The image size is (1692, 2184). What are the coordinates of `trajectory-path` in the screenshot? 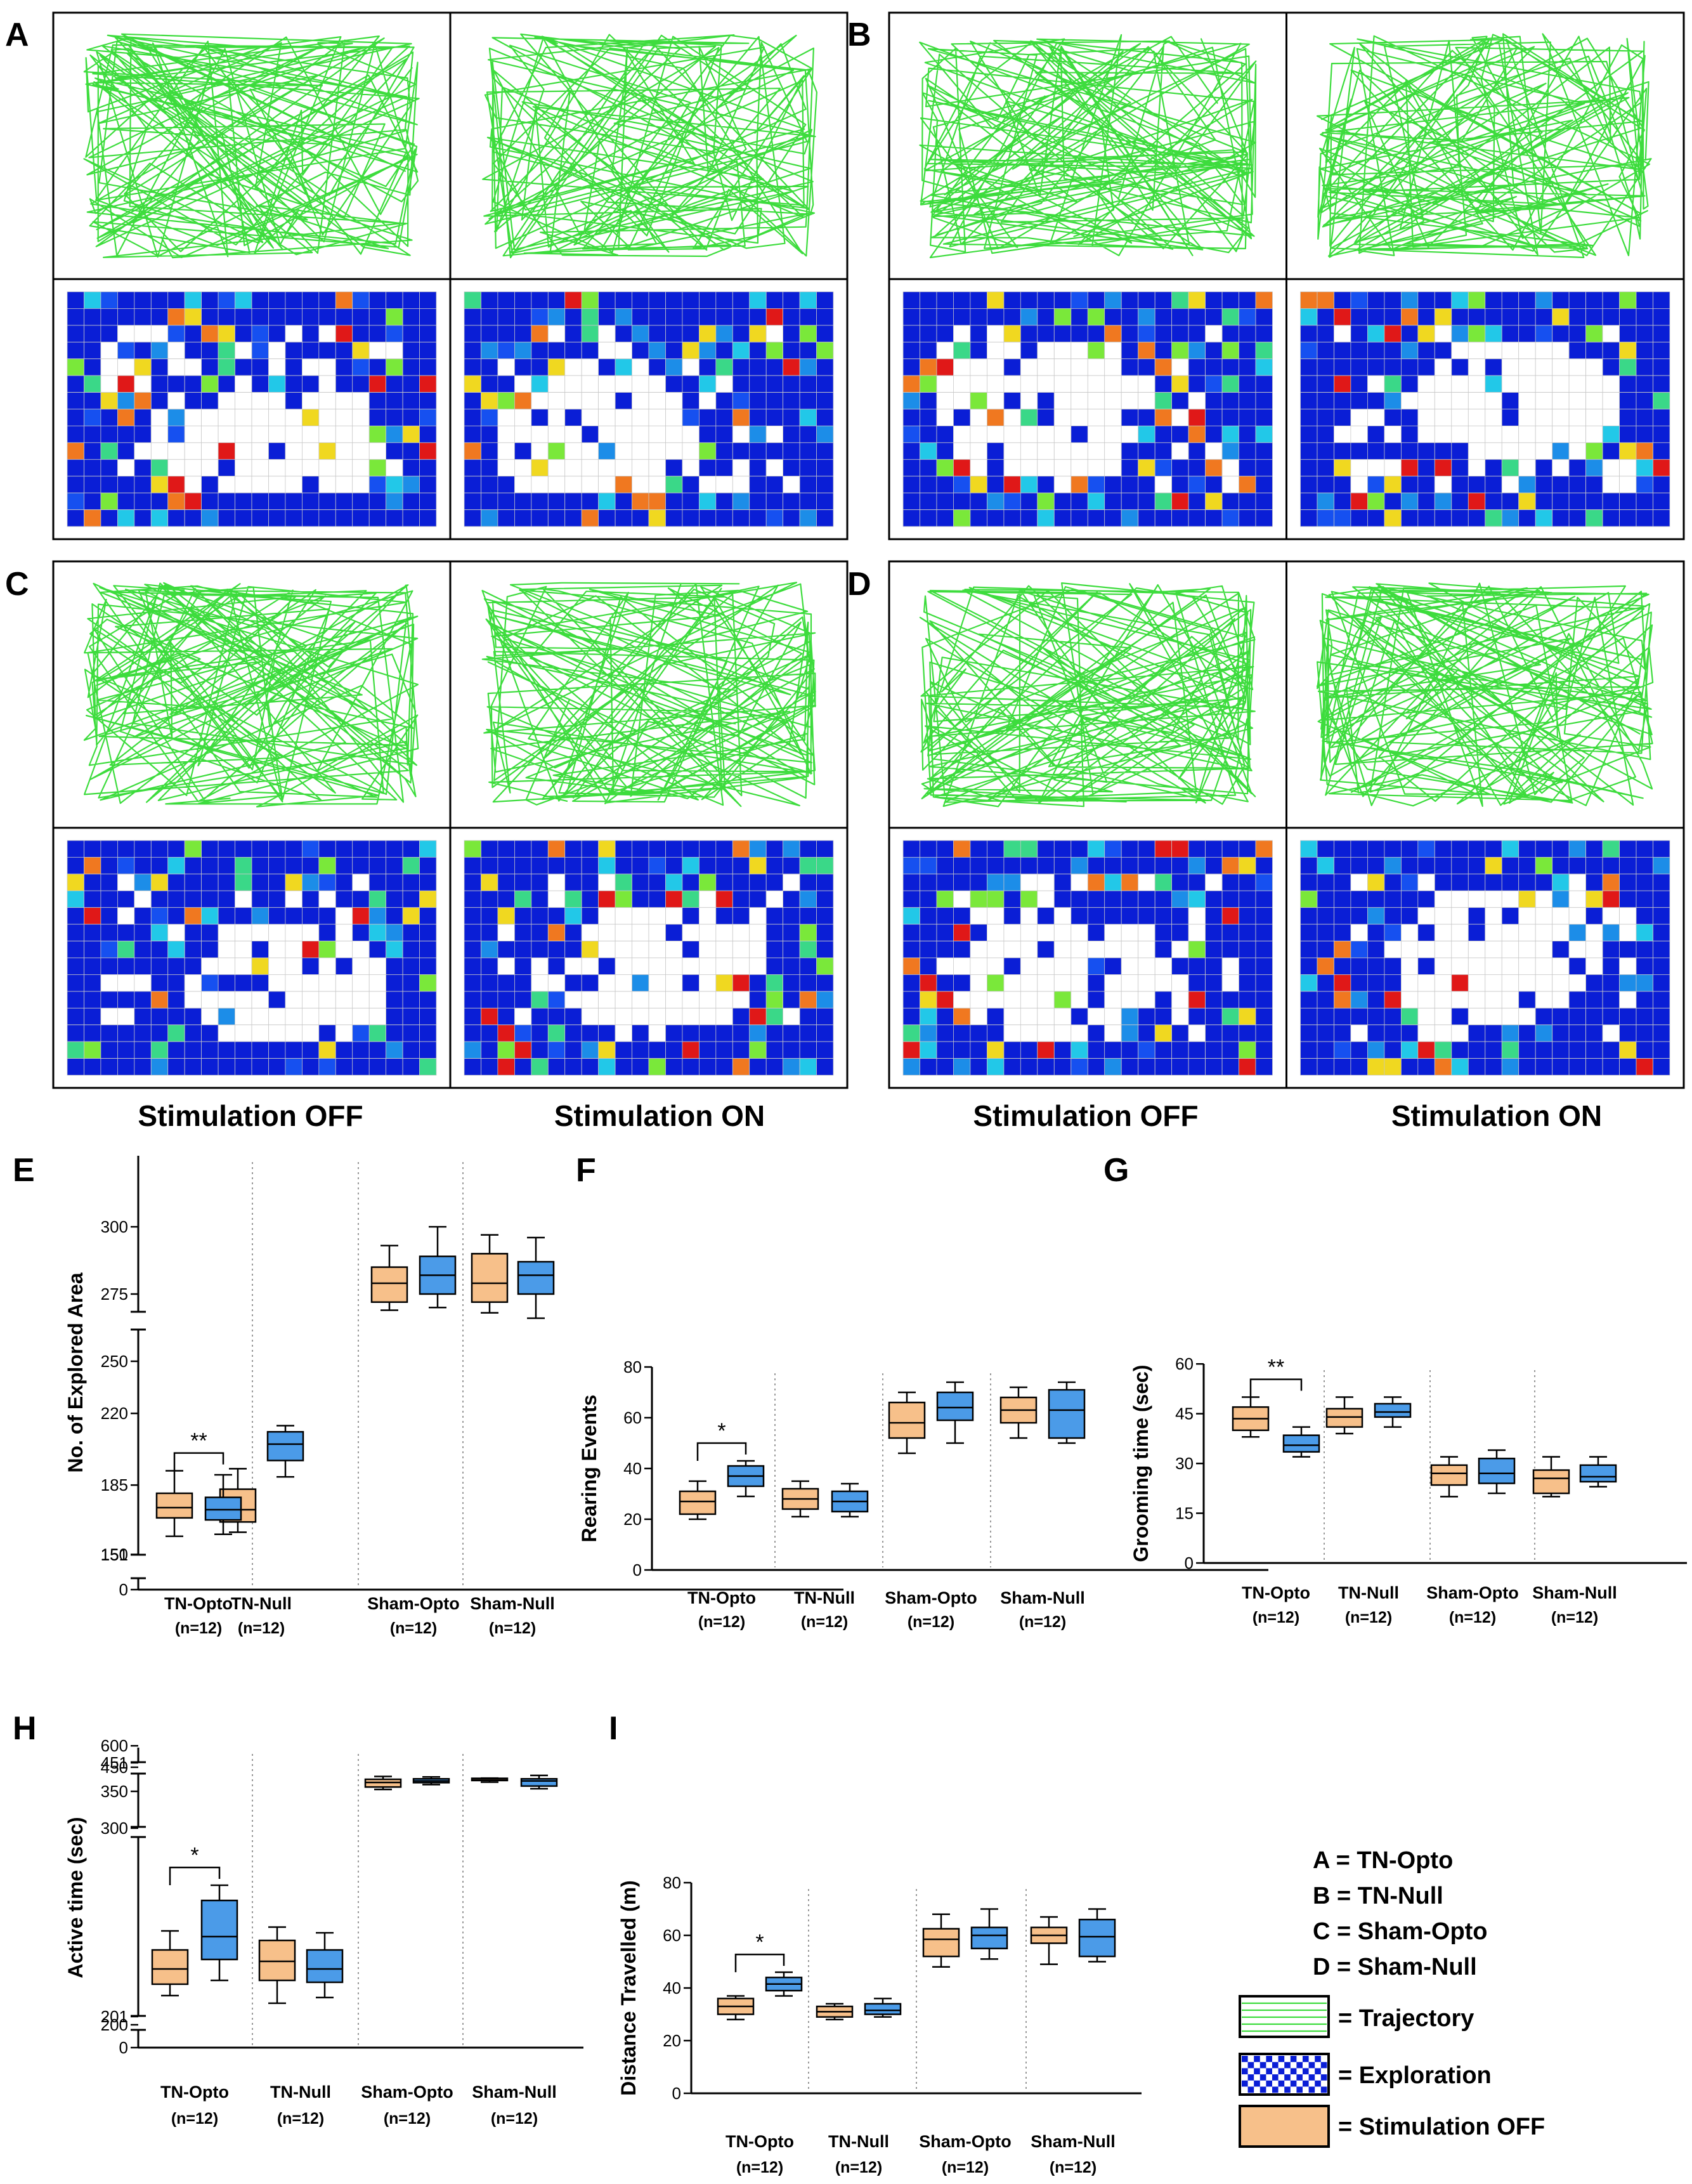 It's located at (1485, 694).